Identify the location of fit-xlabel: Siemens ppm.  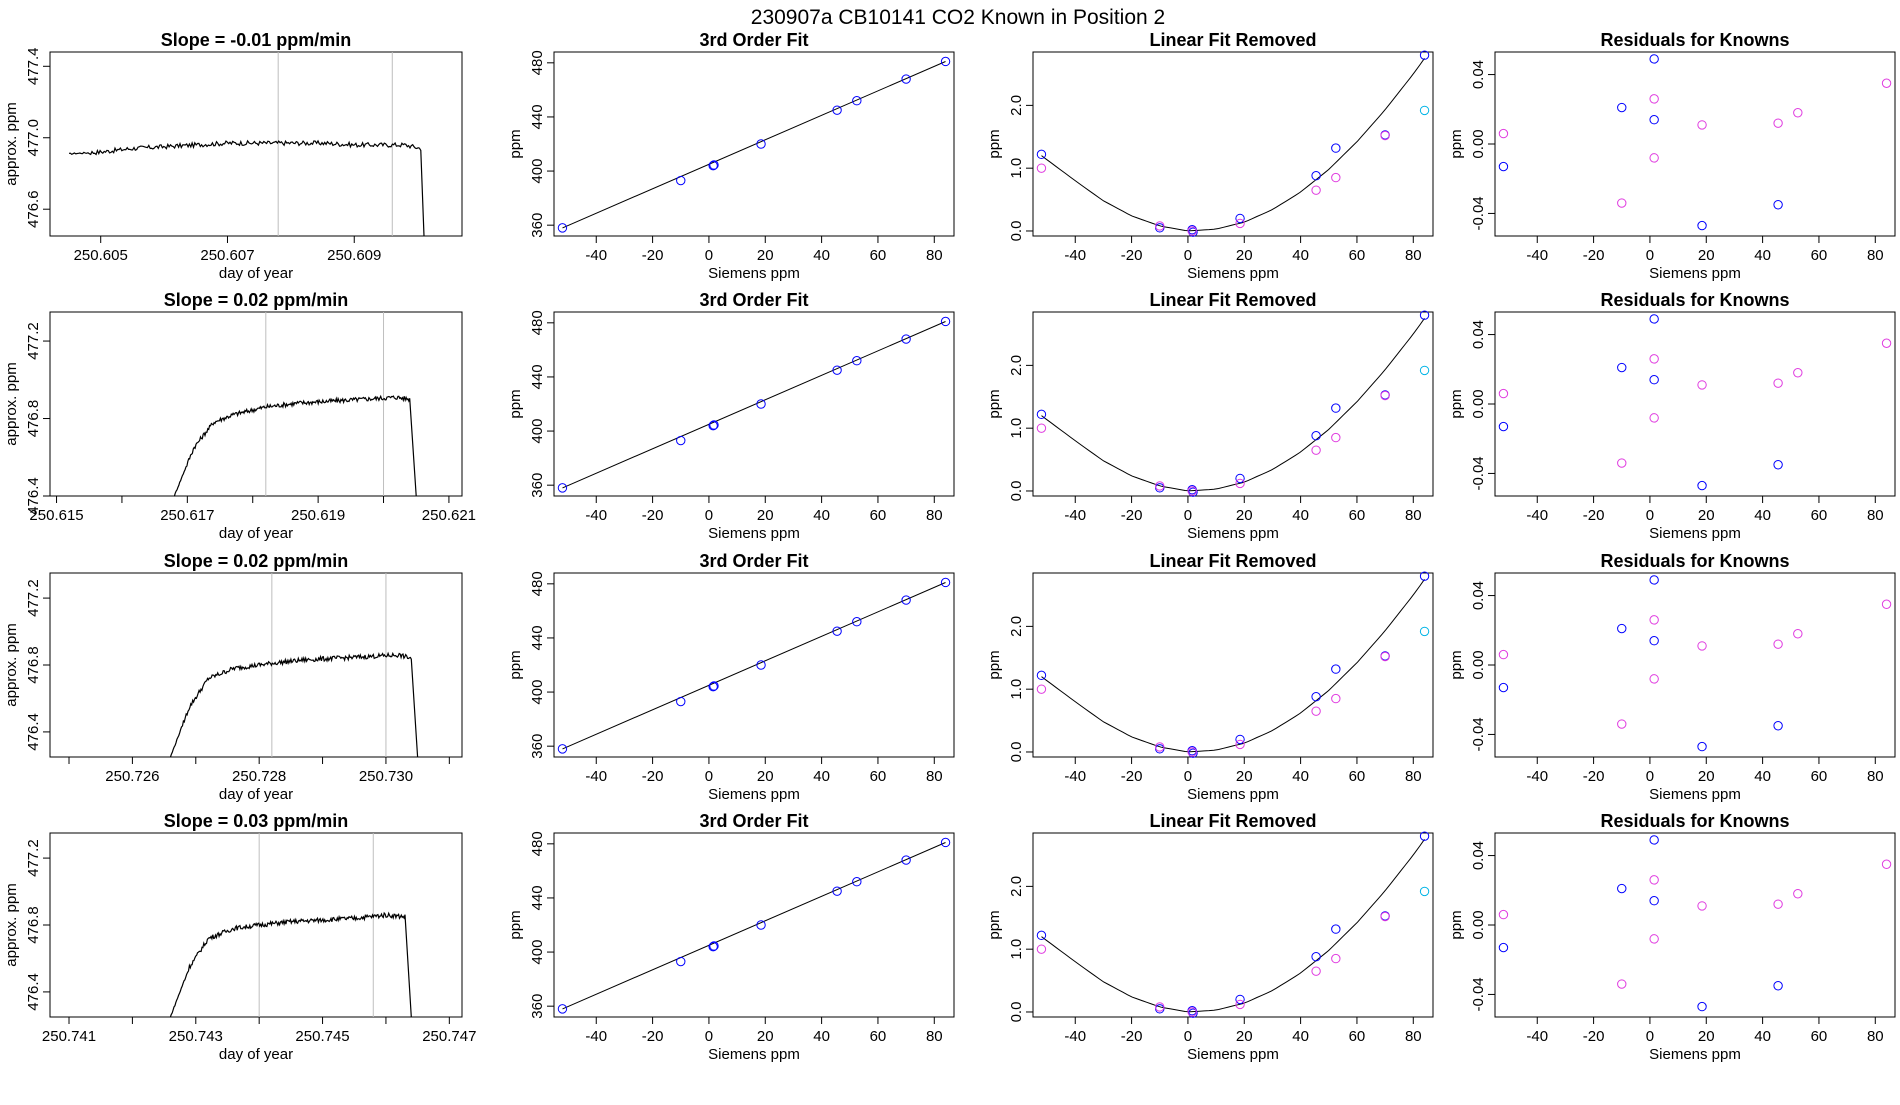
(754, 794).